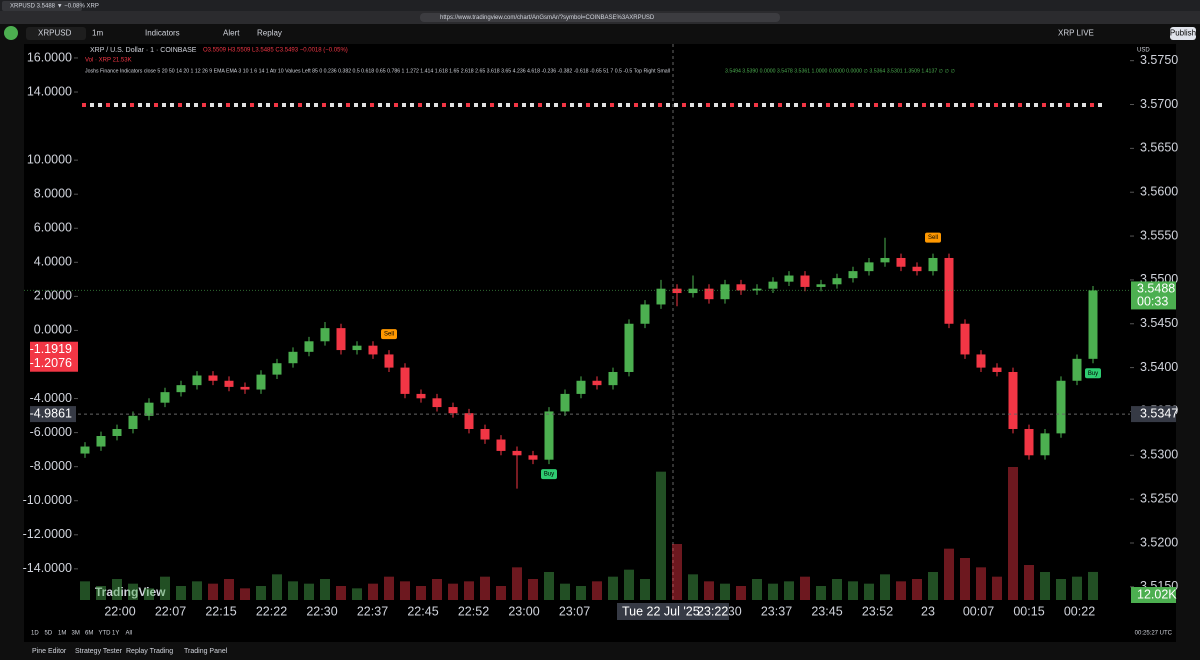  I want to click on panel-tab: Trading Panel, so click(206, 651).